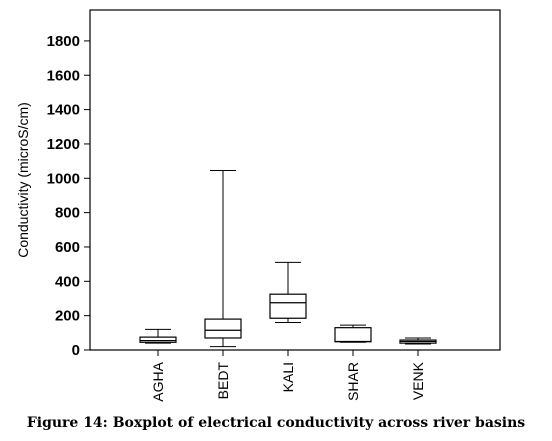  What do you see at coordinates (63, 41) in the screenshot?
I see `y-tick-label: 1800` at bounding box center [63, 41].